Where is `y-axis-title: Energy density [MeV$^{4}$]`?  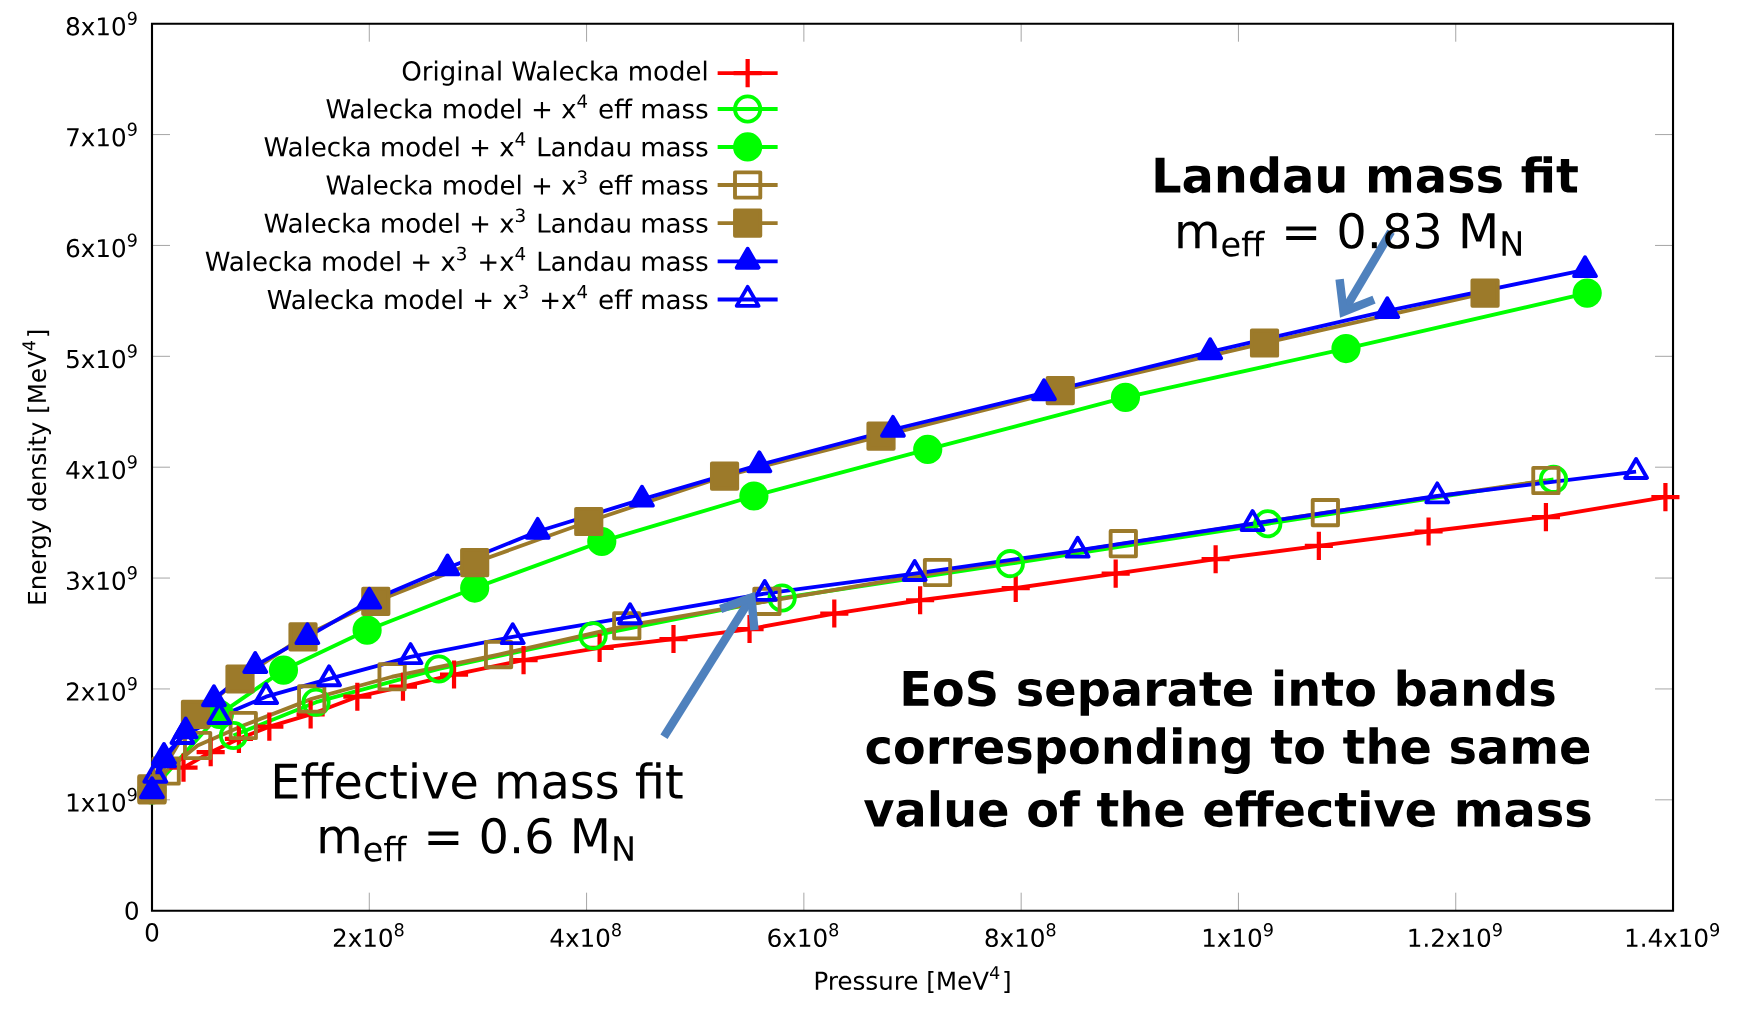
y-axis-title: Energy density [MeV$^{4}$] is located at coordinates (37, 467).